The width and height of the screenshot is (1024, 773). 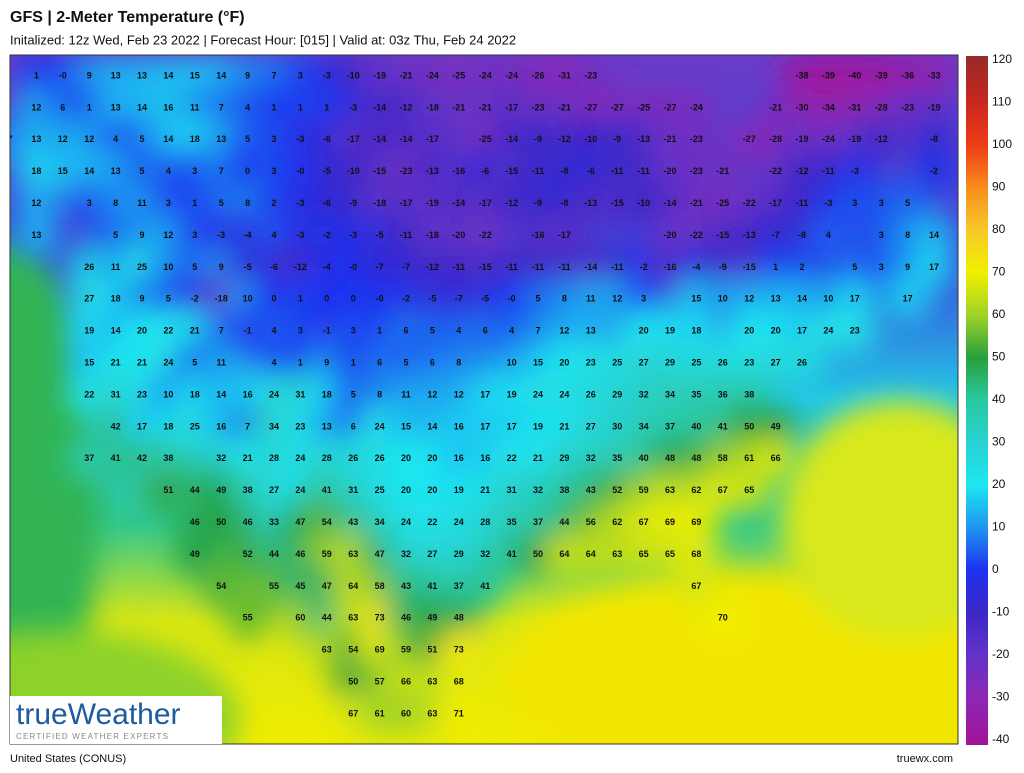 I want to click on station-temperature: 14, so click(x=432, y=426).